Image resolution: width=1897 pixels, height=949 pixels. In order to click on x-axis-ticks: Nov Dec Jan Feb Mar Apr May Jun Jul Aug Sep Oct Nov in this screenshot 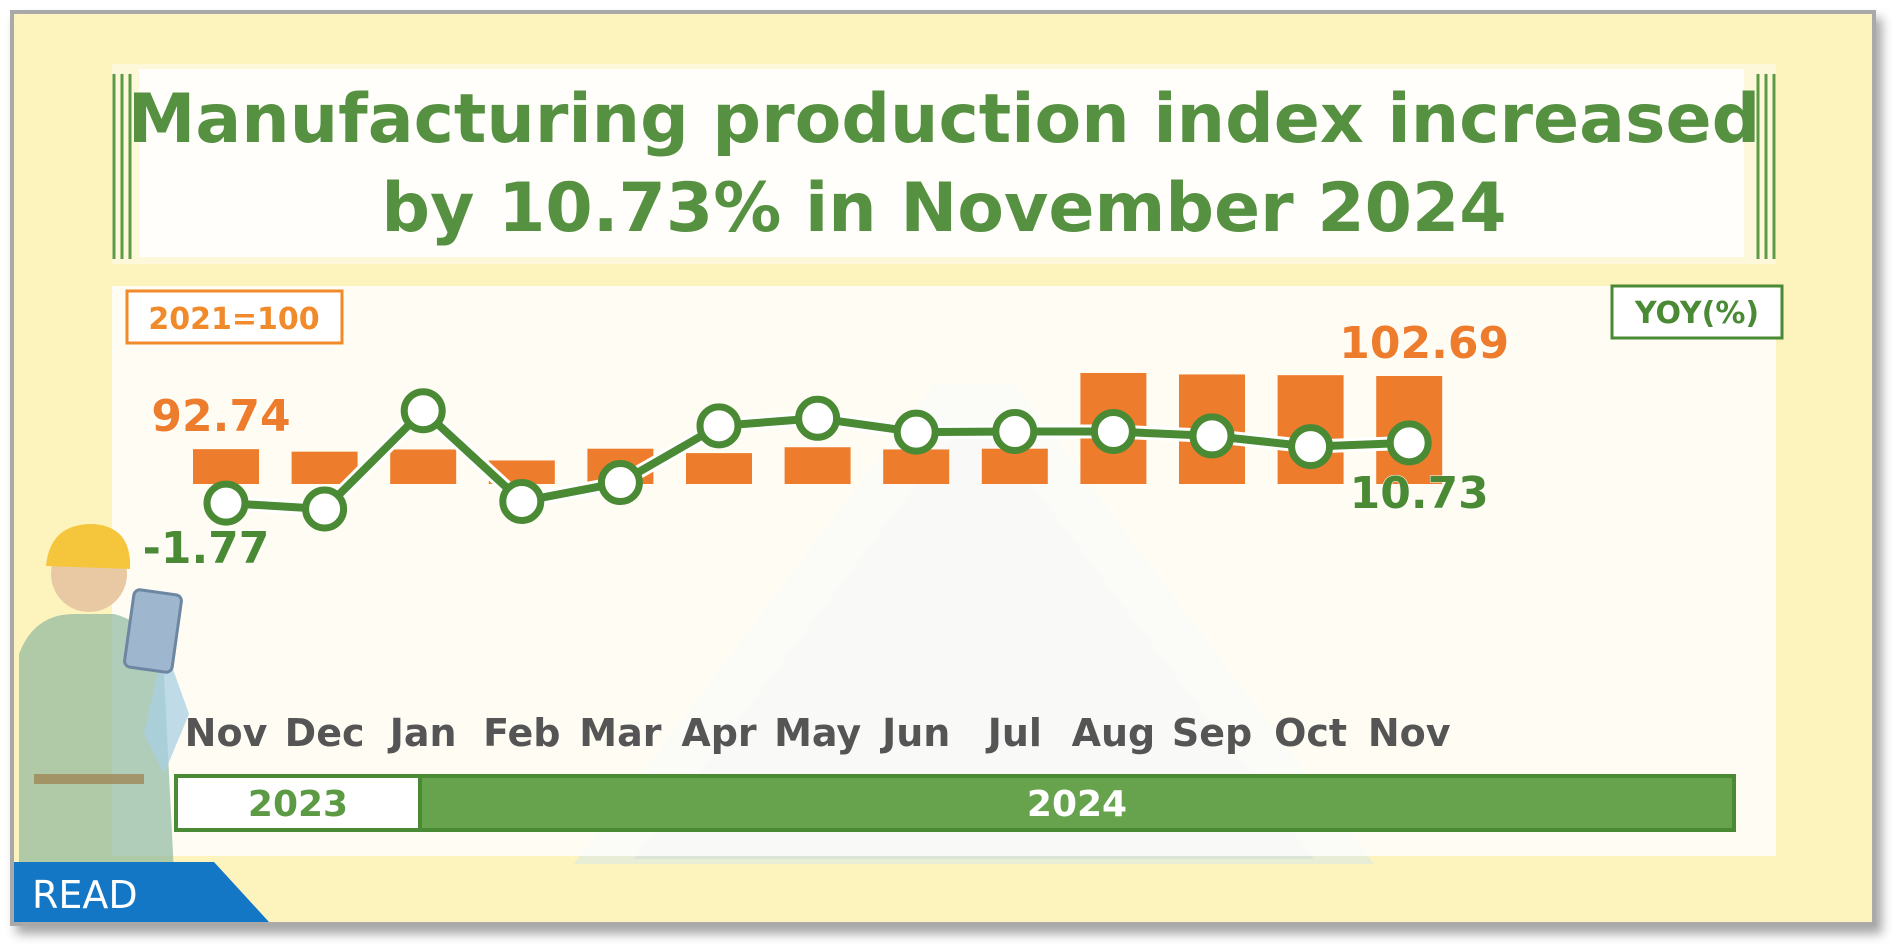, I will do `click(818, 733)`.